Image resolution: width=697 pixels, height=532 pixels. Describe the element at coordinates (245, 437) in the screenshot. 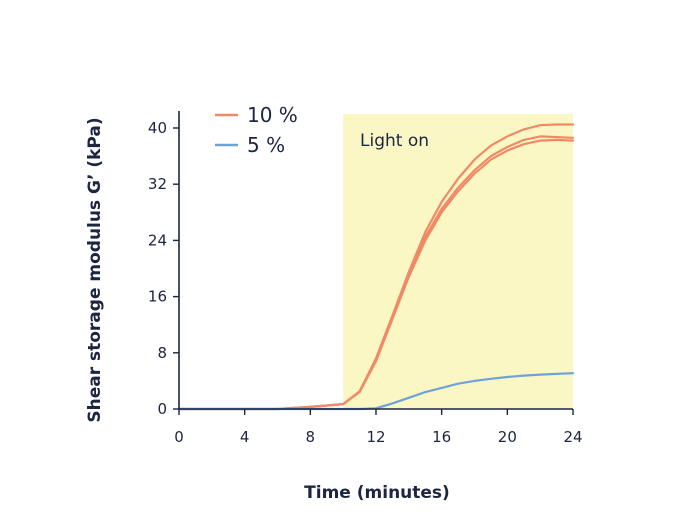

I see `x-tick-label: 4` at that location.